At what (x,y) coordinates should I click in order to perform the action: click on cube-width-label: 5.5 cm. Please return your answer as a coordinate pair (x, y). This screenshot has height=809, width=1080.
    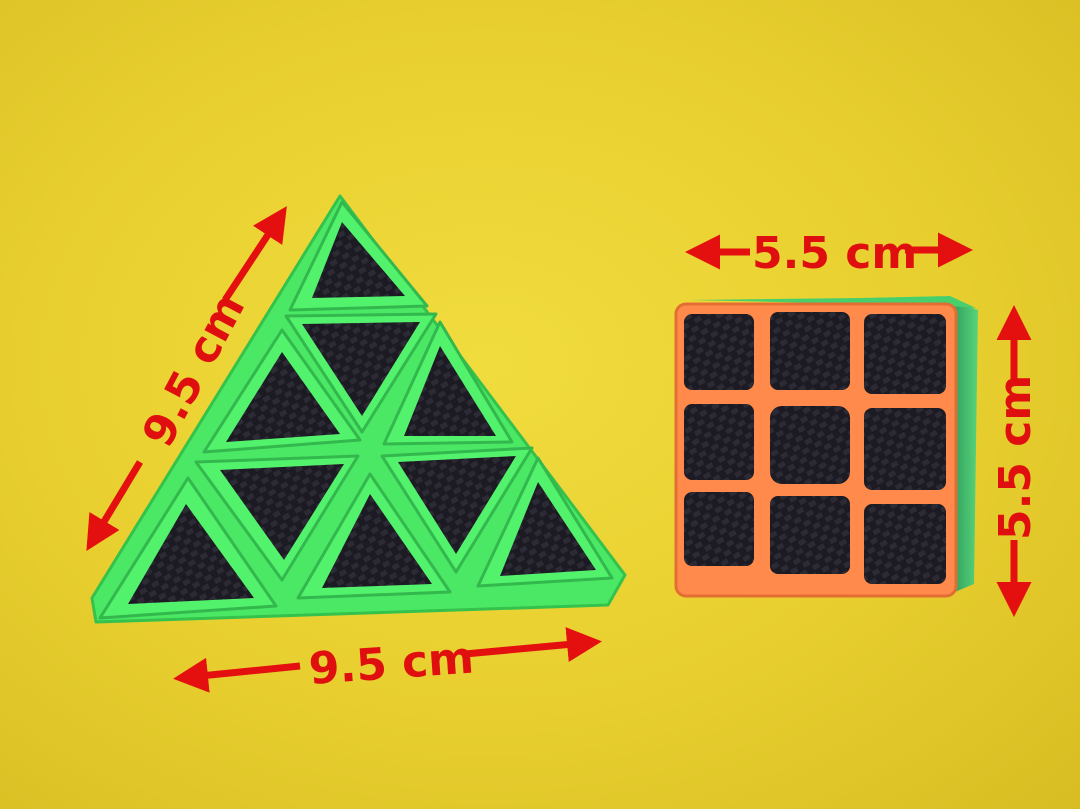
    Looking at the image, I should click on (834, 253).